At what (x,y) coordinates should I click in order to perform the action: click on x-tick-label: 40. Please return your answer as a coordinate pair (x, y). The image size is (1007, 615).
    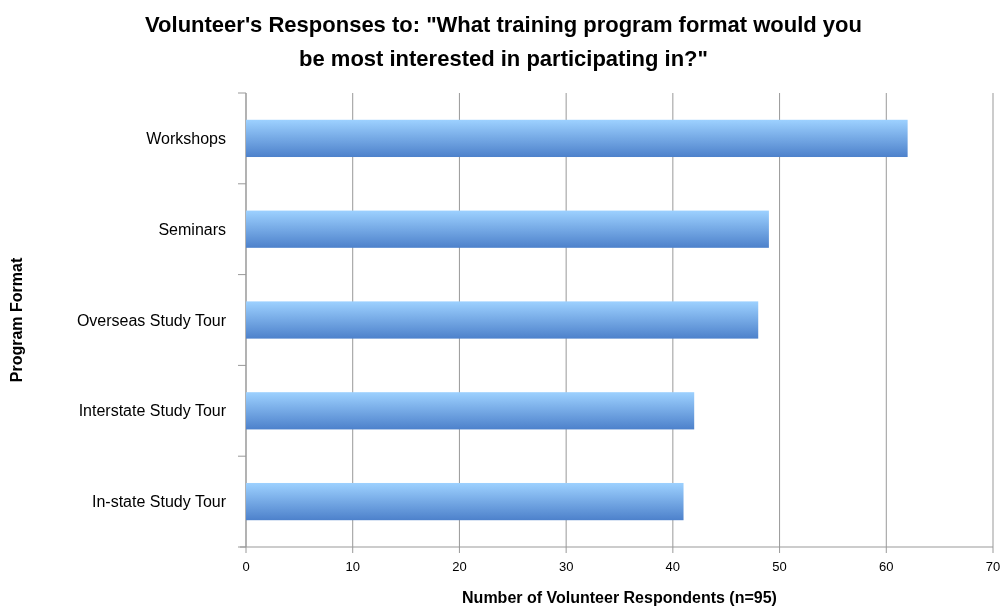
    Looking at the image, I should click on (673, 566).